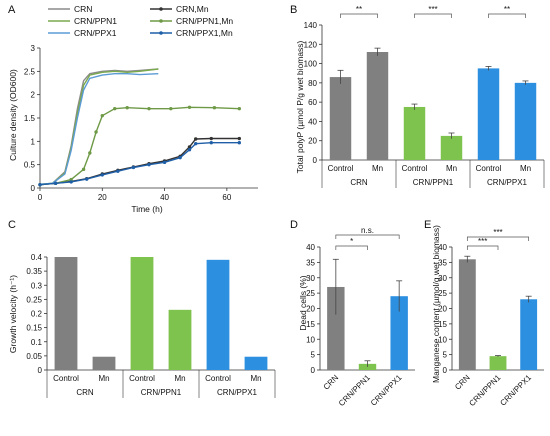 This screenshot has height=436, width=550. Describe the element at coordinates (489, 168) in the screenshot. I see `chart-b-category-label: Control` at that location.